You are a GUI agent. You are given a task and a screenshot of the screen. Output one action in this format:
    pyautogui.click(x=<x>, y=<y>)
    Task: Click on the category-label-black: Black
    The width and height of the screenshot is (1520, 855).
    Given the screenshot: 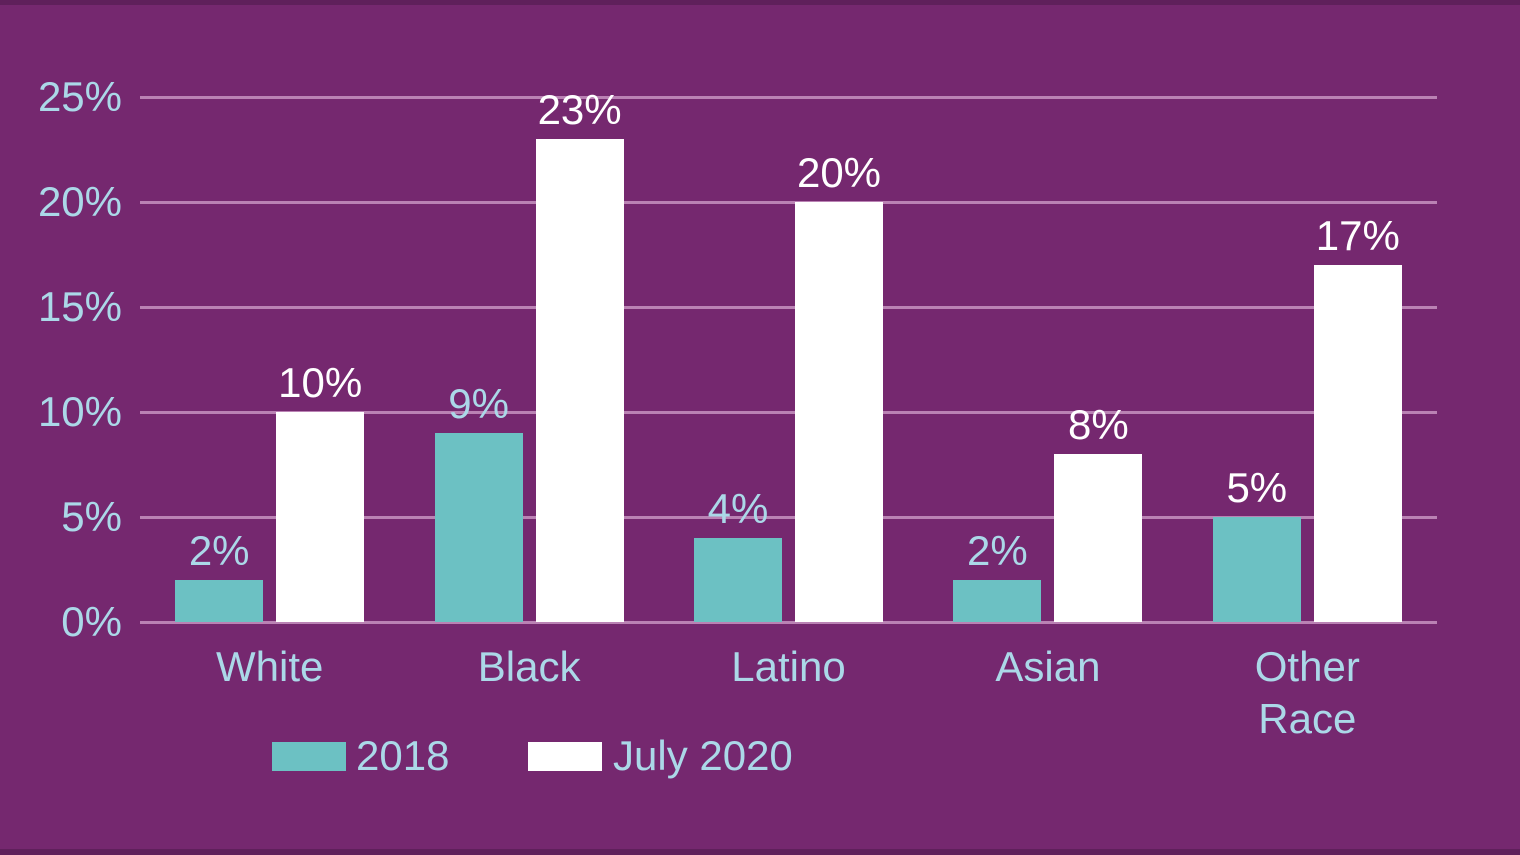 What is the action you would take?
    pyautogui.click(x=529, y=666)
    